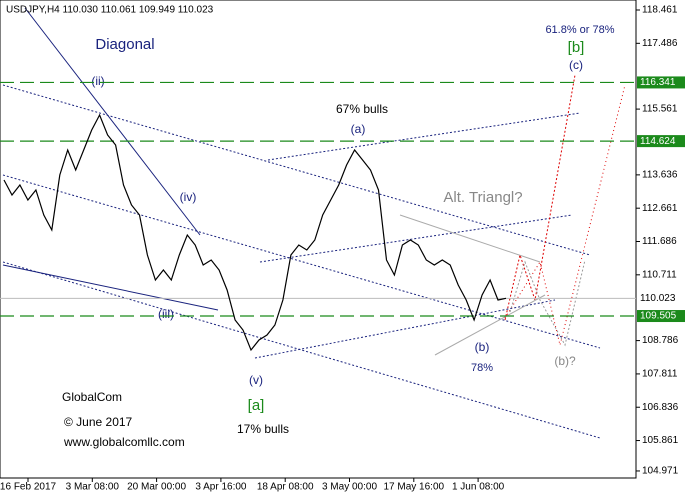 The height and width of the screenshot is (496, 687). I want to click on y-tick-label: 113.636, so click(660, 175).